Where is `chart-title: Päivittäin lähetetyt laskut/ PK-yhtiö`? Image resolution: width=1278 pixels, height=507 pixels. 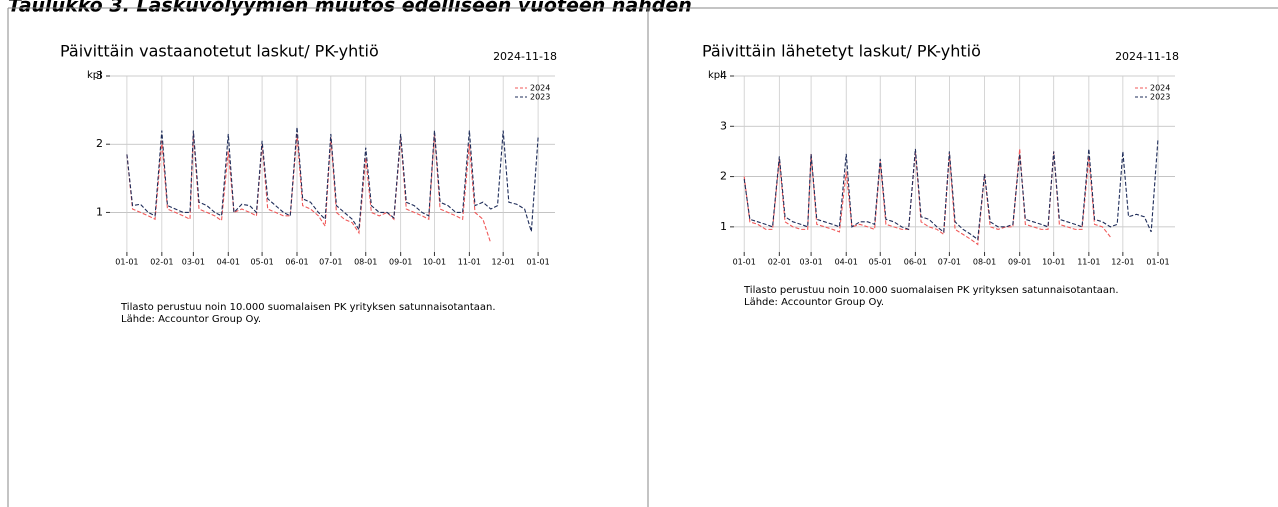
chart-title: Päivittäin lähetetyt laskut/ PK-yhtiö is located at coordinates (841, 51).